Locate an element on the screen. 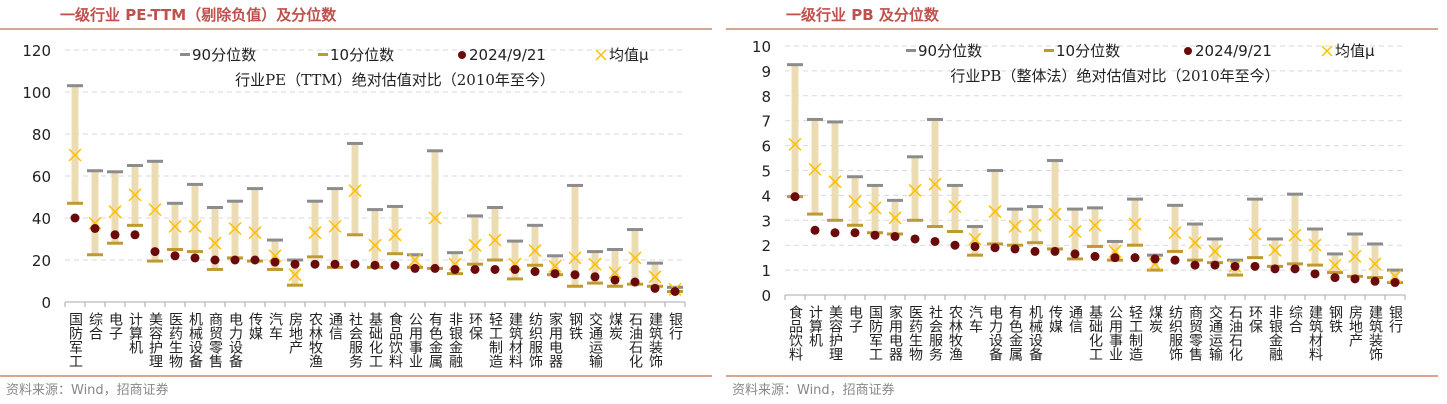 The image size is (1447, 404). x-tick-label: 银行 is located at coordinates (1395, 319).